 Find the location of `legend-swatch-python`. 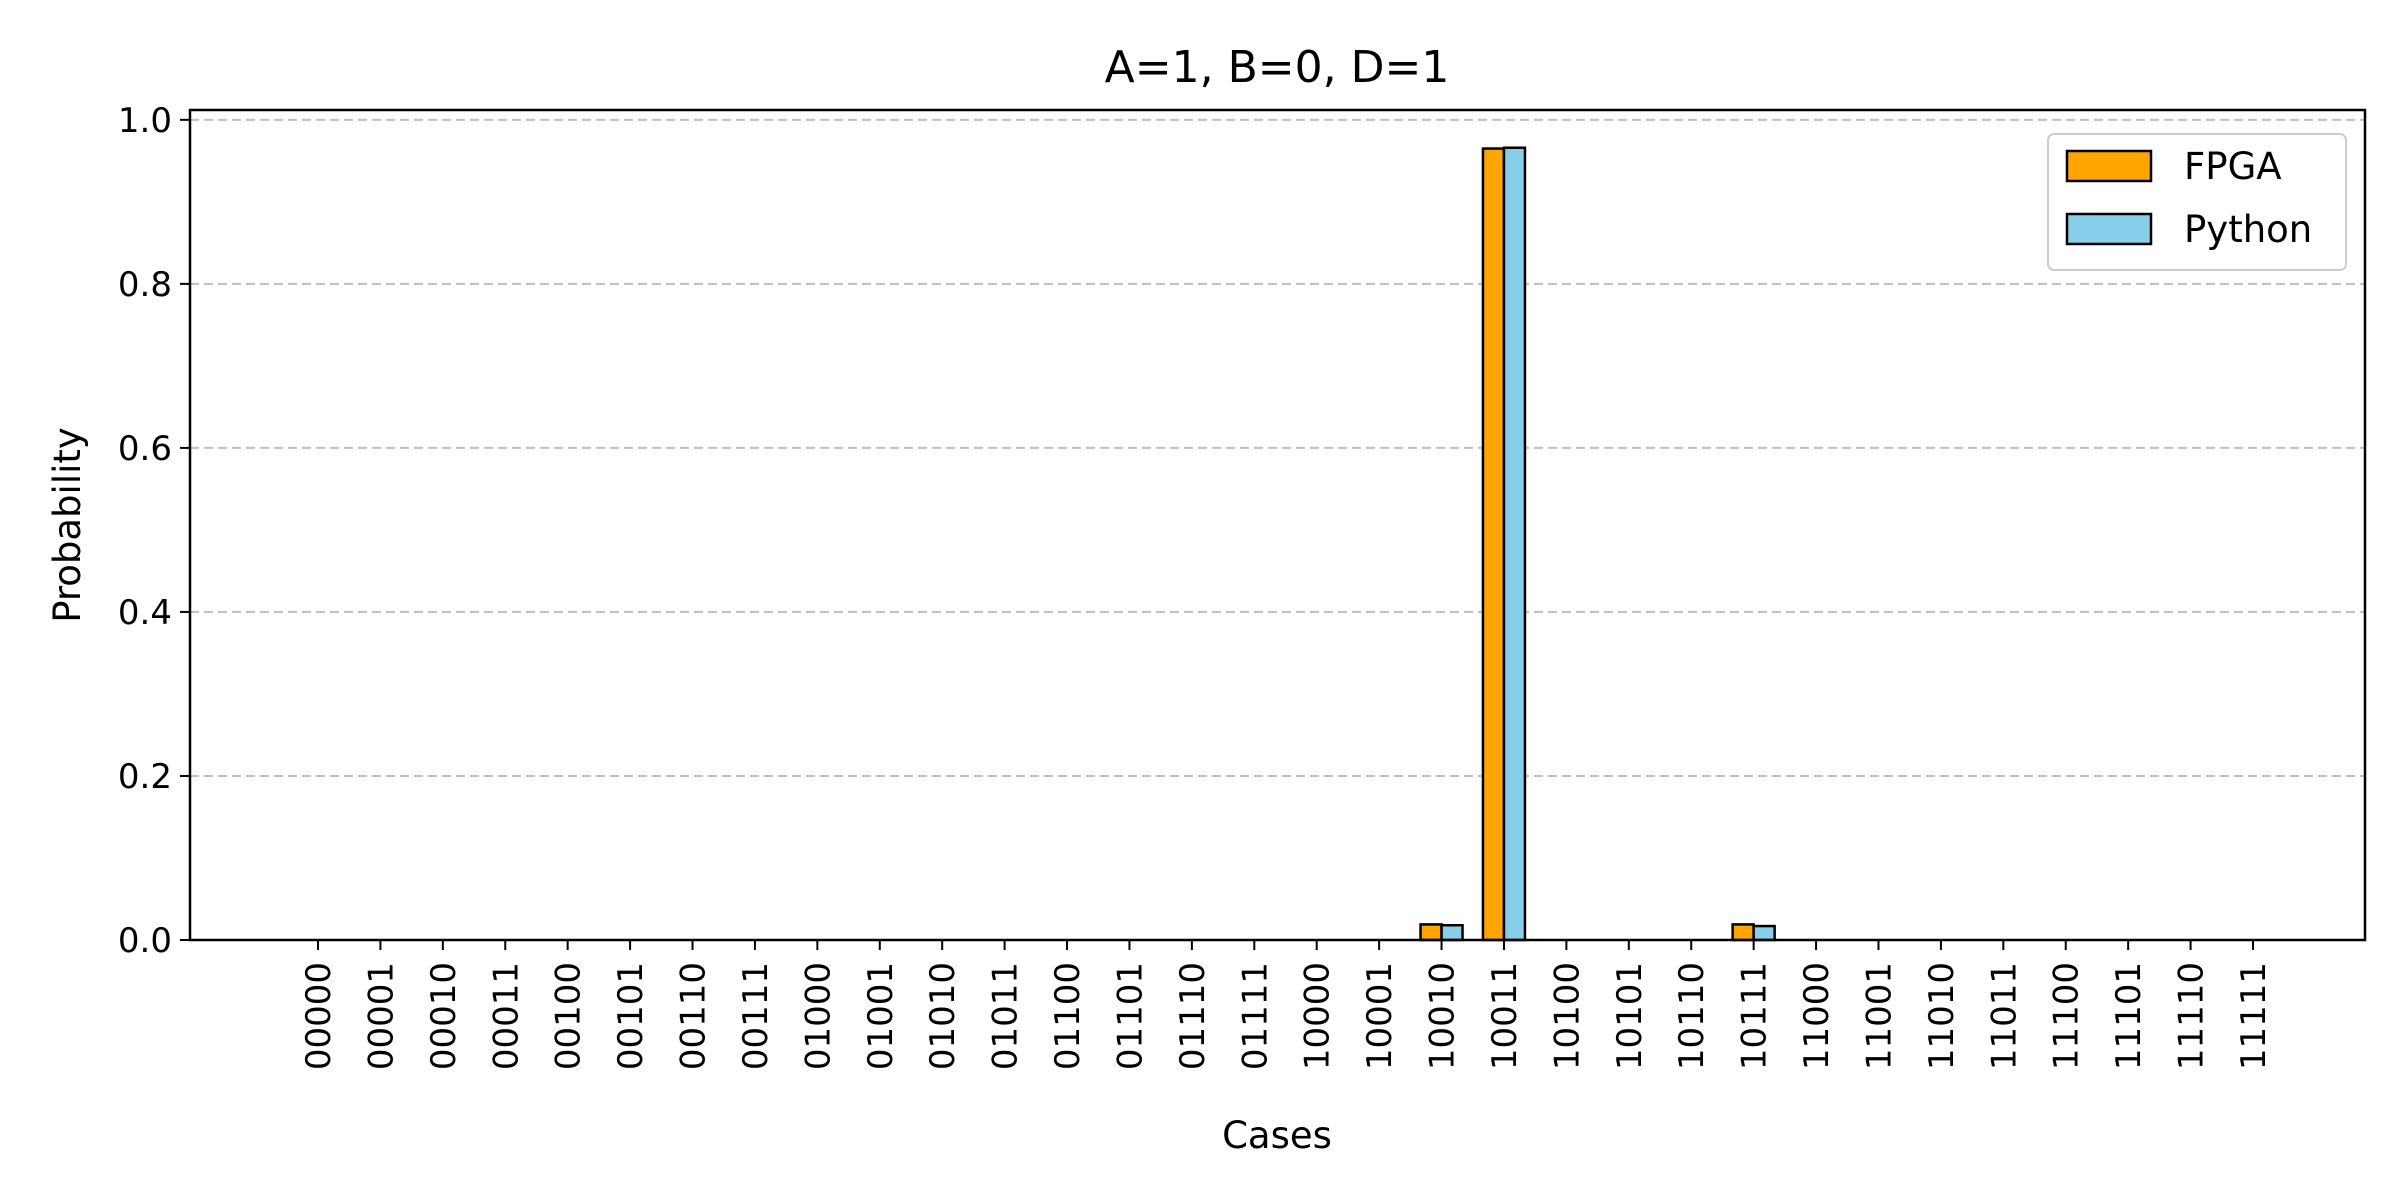

legend-swatch-python is located at coordinates (2109, 229).